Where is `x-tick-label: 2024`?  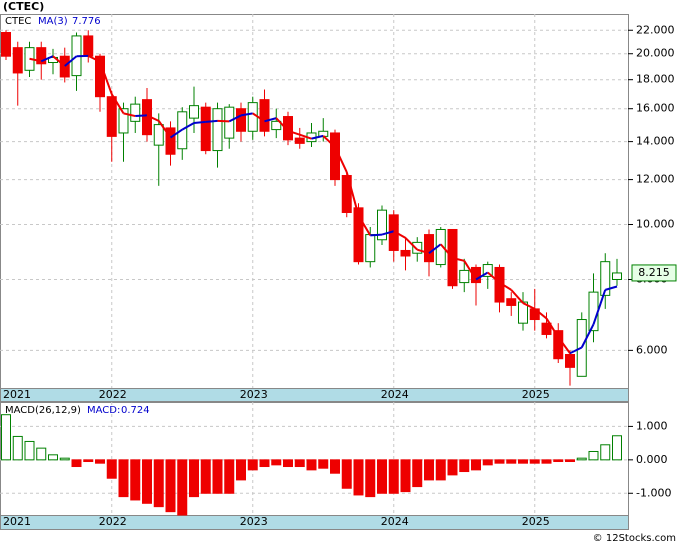
x-tick-label: 2024 is located at coordinates (395, 394).